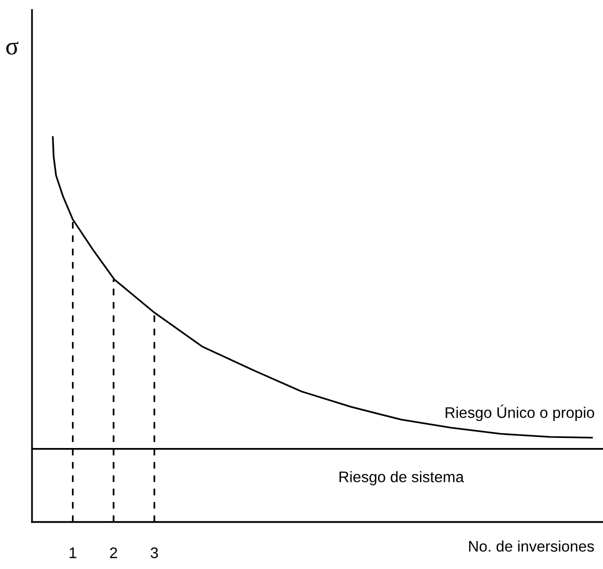 The image size is (603, 569). Describe the element at coordinates (520, 413) in the screenshot. I see `annotation: Riesgo Único o propio` at that location.